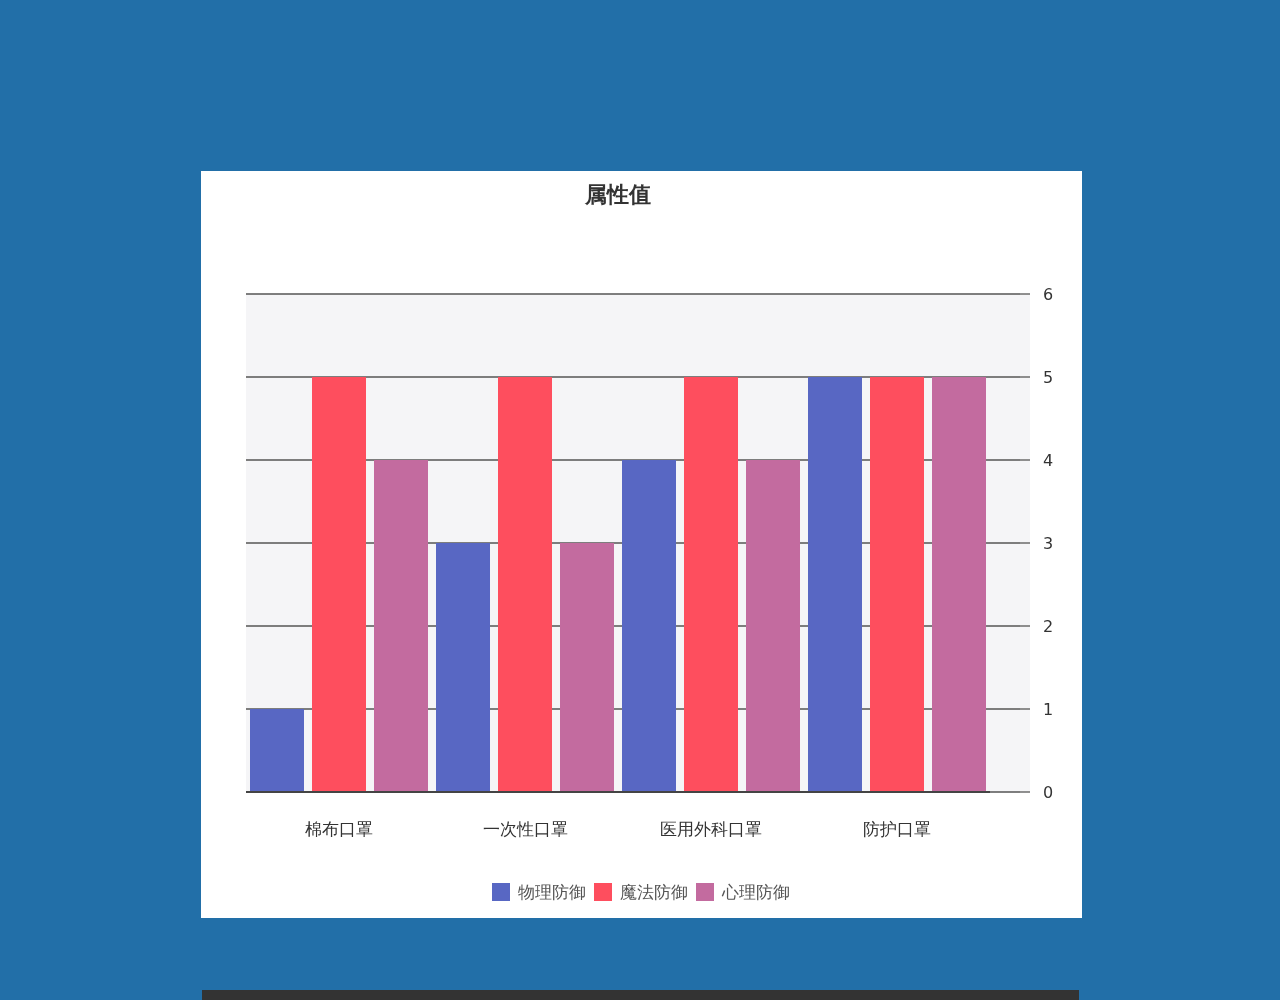  I want to click on y-tick: 3, so click(1048, 543).